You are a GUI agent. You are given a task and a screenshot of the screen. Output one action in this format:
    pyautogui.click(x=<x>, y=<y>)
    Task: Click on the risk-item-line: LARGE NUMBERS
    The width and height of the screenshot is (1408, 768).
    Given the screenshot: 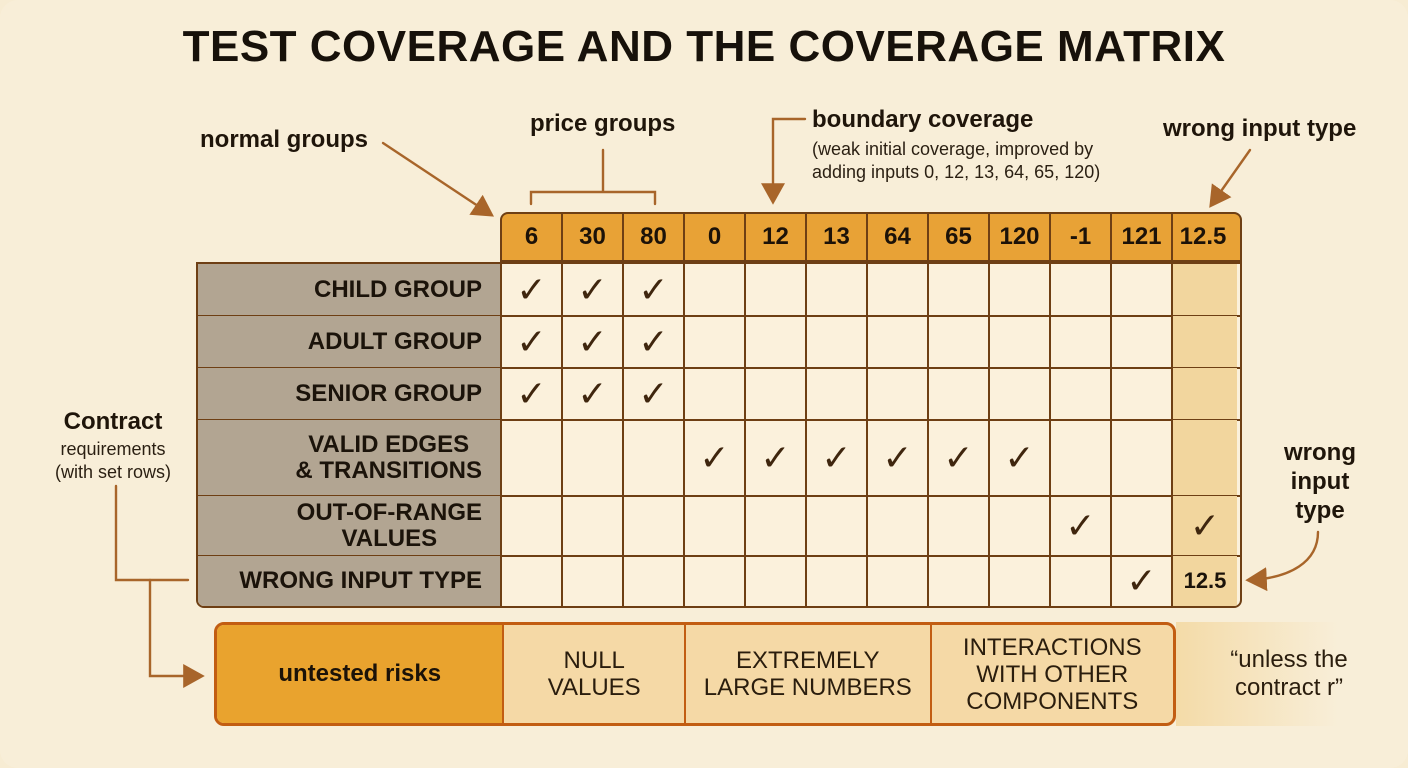 What is the action you would take?
    pyautogui.click(x=807, y=687)
    